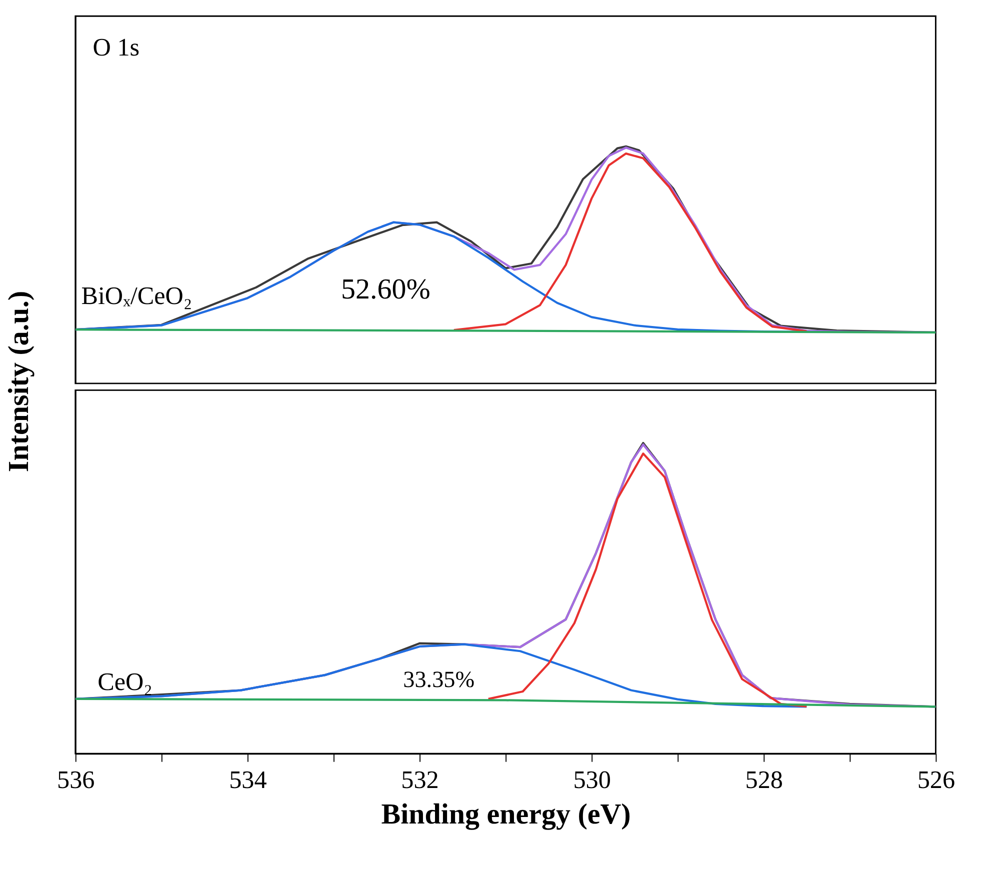 Image resolution: width=985 pixels, height=883 pixels. What do you see at coordinates (439, 679) in the screenshot?
I see `annotation: 33.35%` at bounding box center [439, 679].